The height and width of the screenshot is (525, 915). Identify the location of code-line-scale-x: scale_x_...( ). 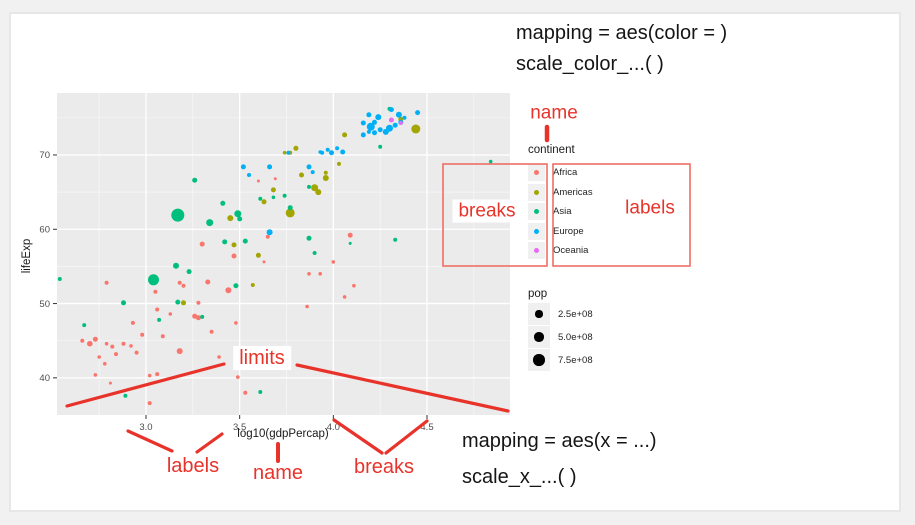
(519, 477).